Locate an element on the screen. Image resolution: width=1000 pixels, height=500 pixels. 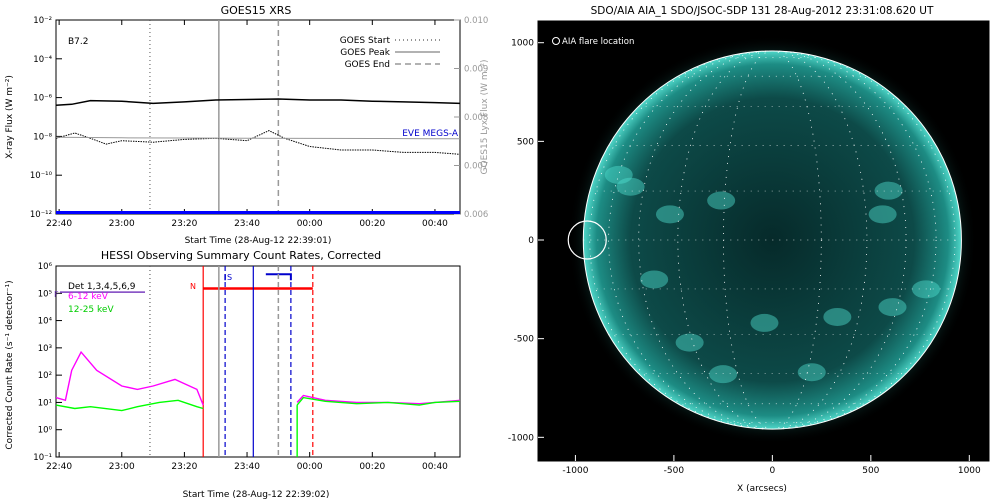
goes-x-tick-label: 23:00 is located at coordinates (122, 224).